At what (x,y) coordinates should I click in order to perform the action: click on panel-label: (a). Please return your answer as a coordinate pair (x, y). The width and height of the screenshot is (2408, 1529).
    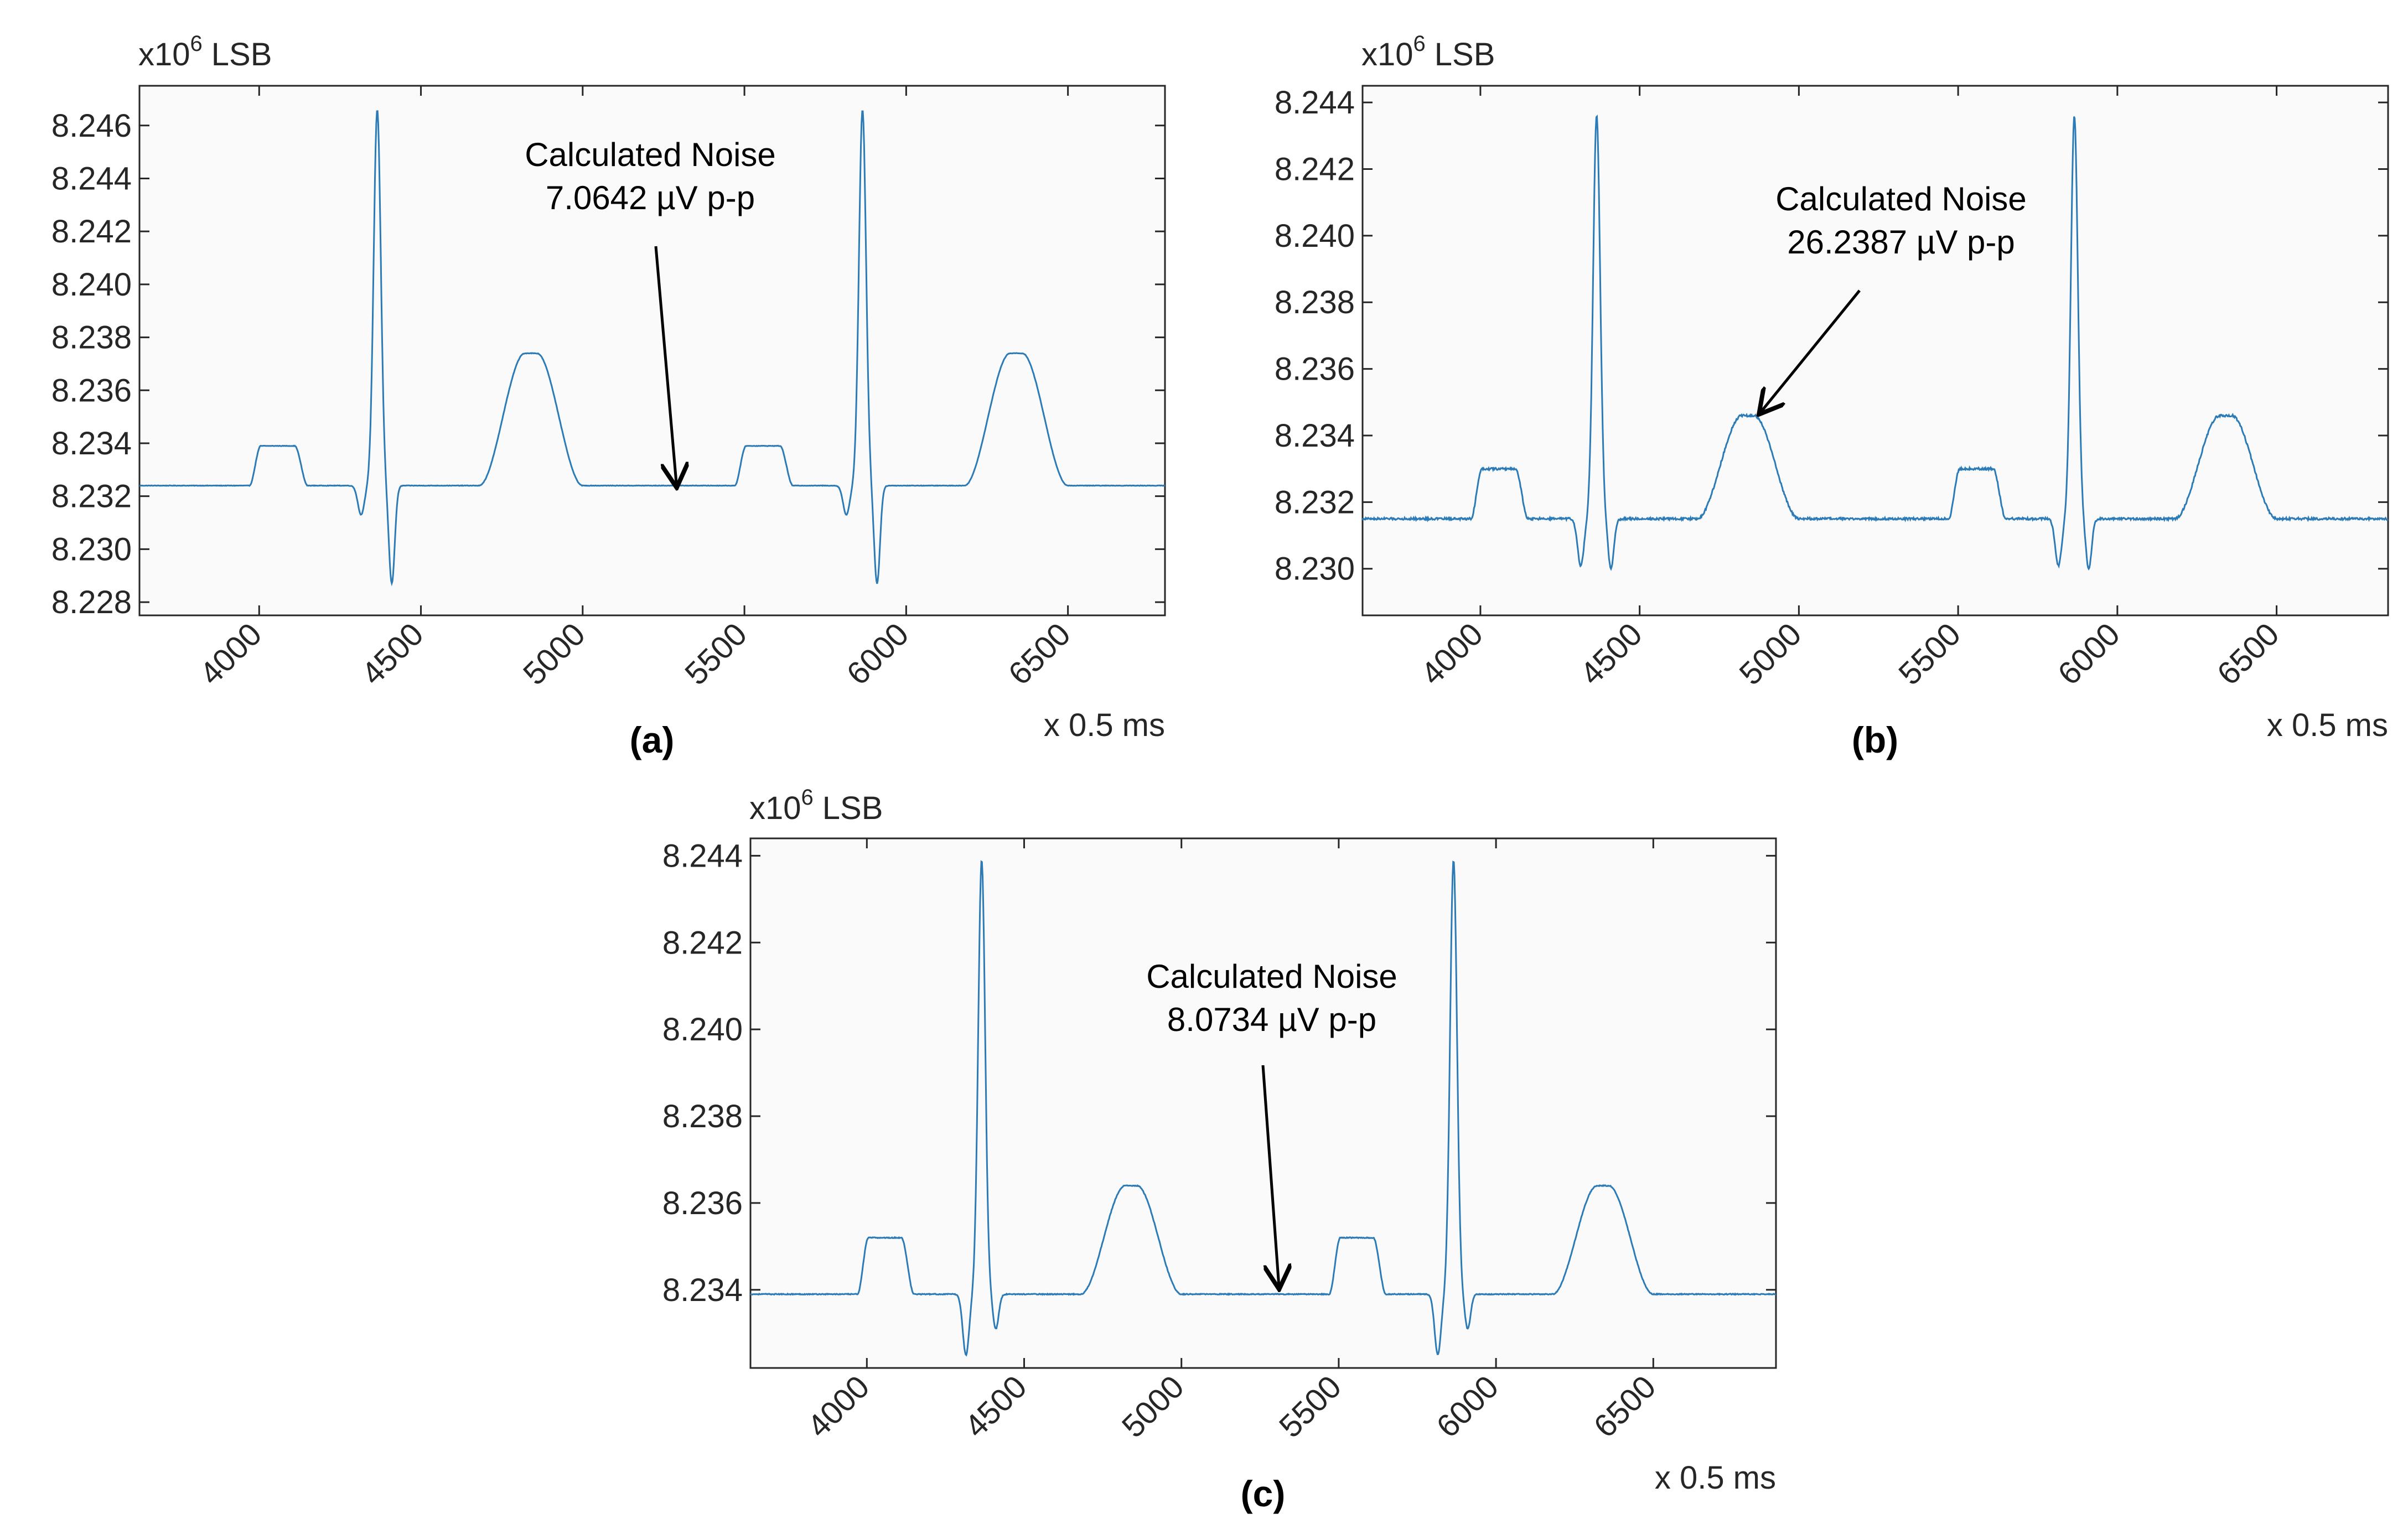
    Looking at the image, I should click on (652, 740).